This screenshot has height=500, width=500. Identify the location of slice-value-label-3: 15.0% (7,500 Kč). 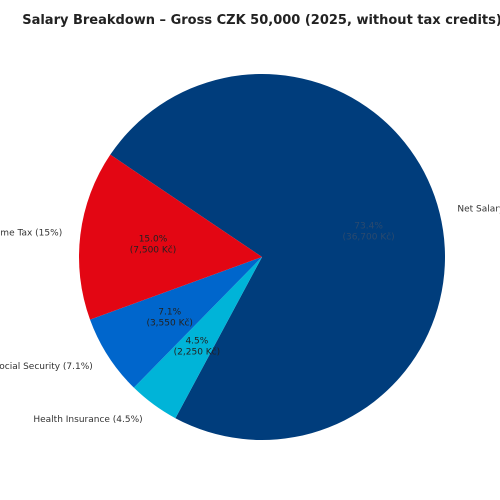
(153, 245).